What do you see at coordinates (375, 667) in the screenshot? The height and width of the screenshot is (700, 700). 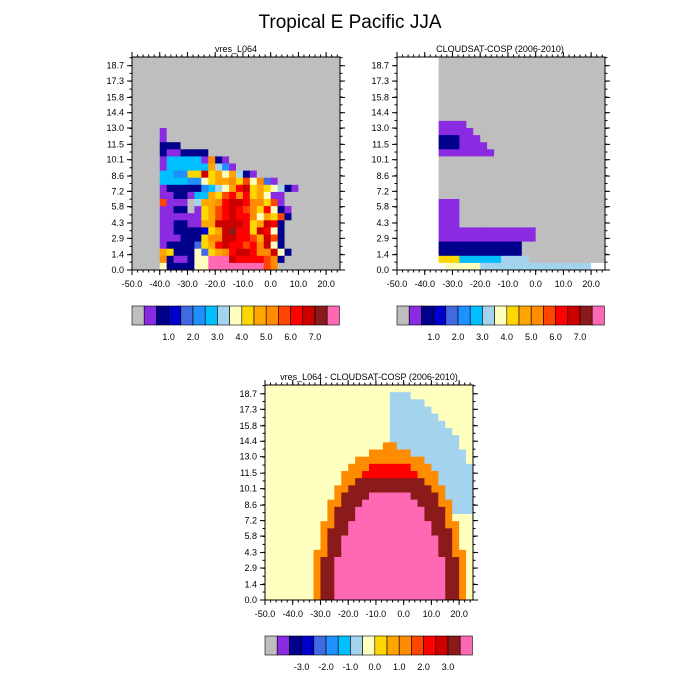 I see `colorbar-label: 0.0` at bounding box center [375, 667].